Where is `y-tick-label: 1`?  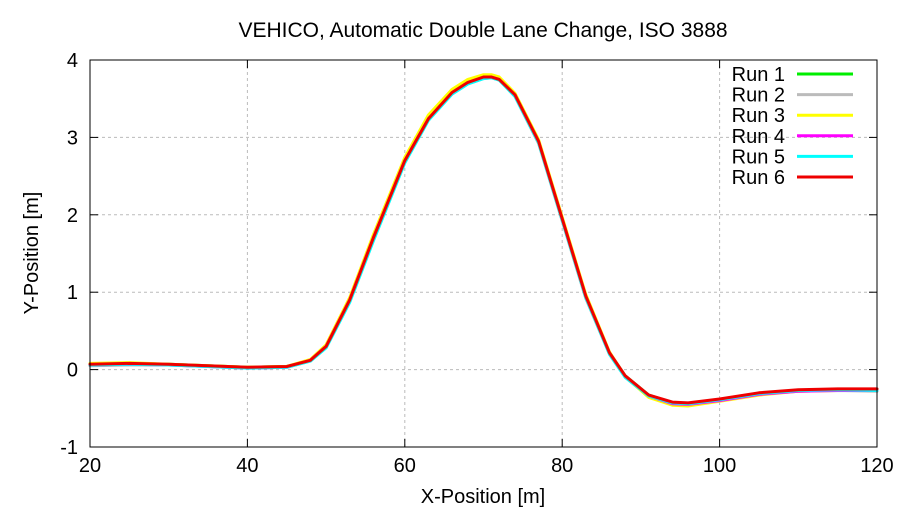 y-tick-label: 1 is located at coordinates (72, 293).